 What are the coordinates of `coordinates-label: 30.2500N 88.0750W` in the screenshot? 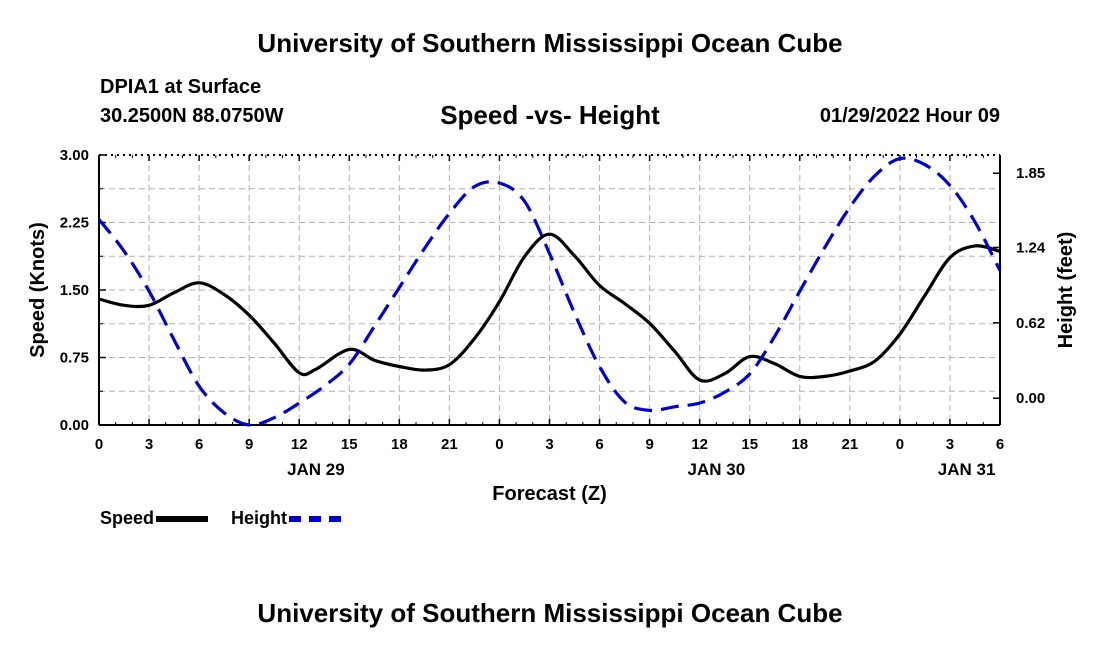 It's located at (192, 116).